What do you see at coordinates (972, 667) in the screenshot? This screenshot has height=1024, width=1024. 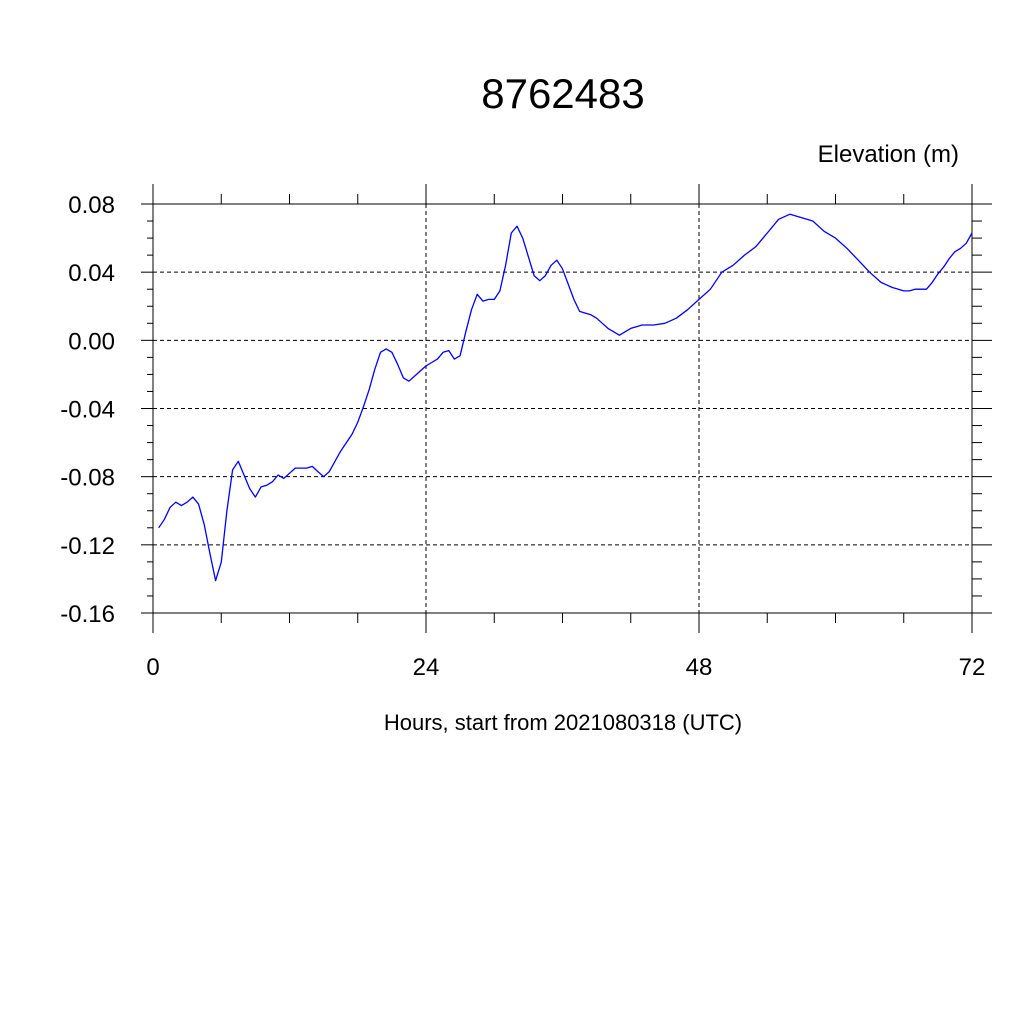 I see `x-tick-label: 72` at bounding box center [972, 667].